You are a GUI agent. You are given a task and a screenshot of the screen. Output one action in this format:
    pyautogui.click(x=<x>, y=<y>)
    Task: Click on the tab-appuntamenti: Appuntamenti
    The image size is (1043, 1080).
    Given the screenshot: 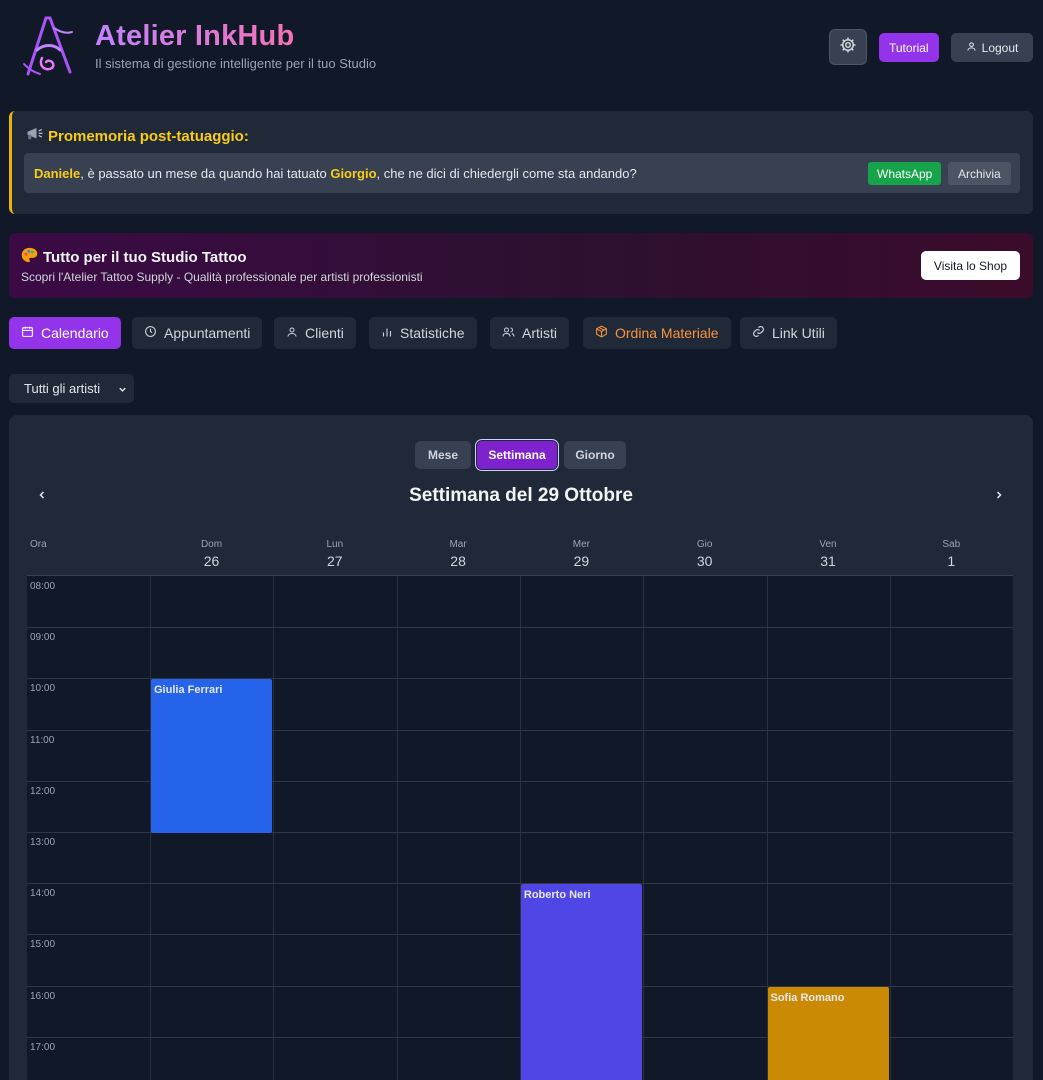 What is the action you would take?
    pyautogui.click(x=197, y=333)
    